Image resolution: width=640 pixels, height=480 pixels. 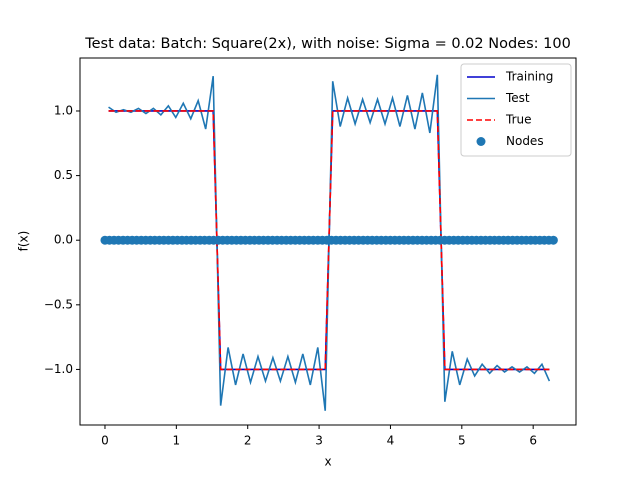 I want to click on x-tick-label: 3, so click(x=319, y=441).